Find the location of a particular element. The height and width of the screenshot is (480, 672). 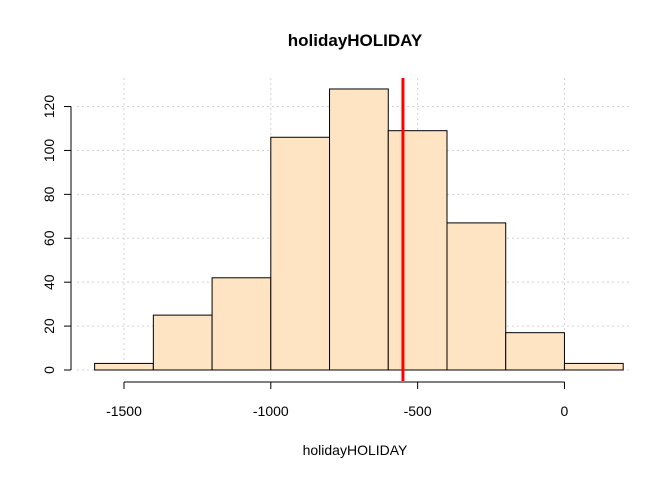

x-tick-label: -500 is located at coordinates (418, 411).